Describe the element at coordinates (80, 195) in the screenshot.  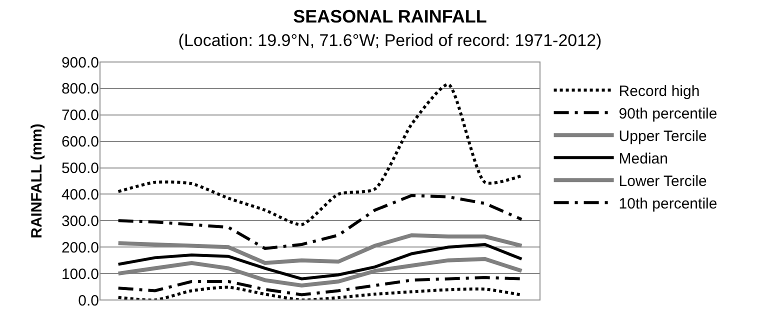
I see `y-tick-label: 400.0` at that location.